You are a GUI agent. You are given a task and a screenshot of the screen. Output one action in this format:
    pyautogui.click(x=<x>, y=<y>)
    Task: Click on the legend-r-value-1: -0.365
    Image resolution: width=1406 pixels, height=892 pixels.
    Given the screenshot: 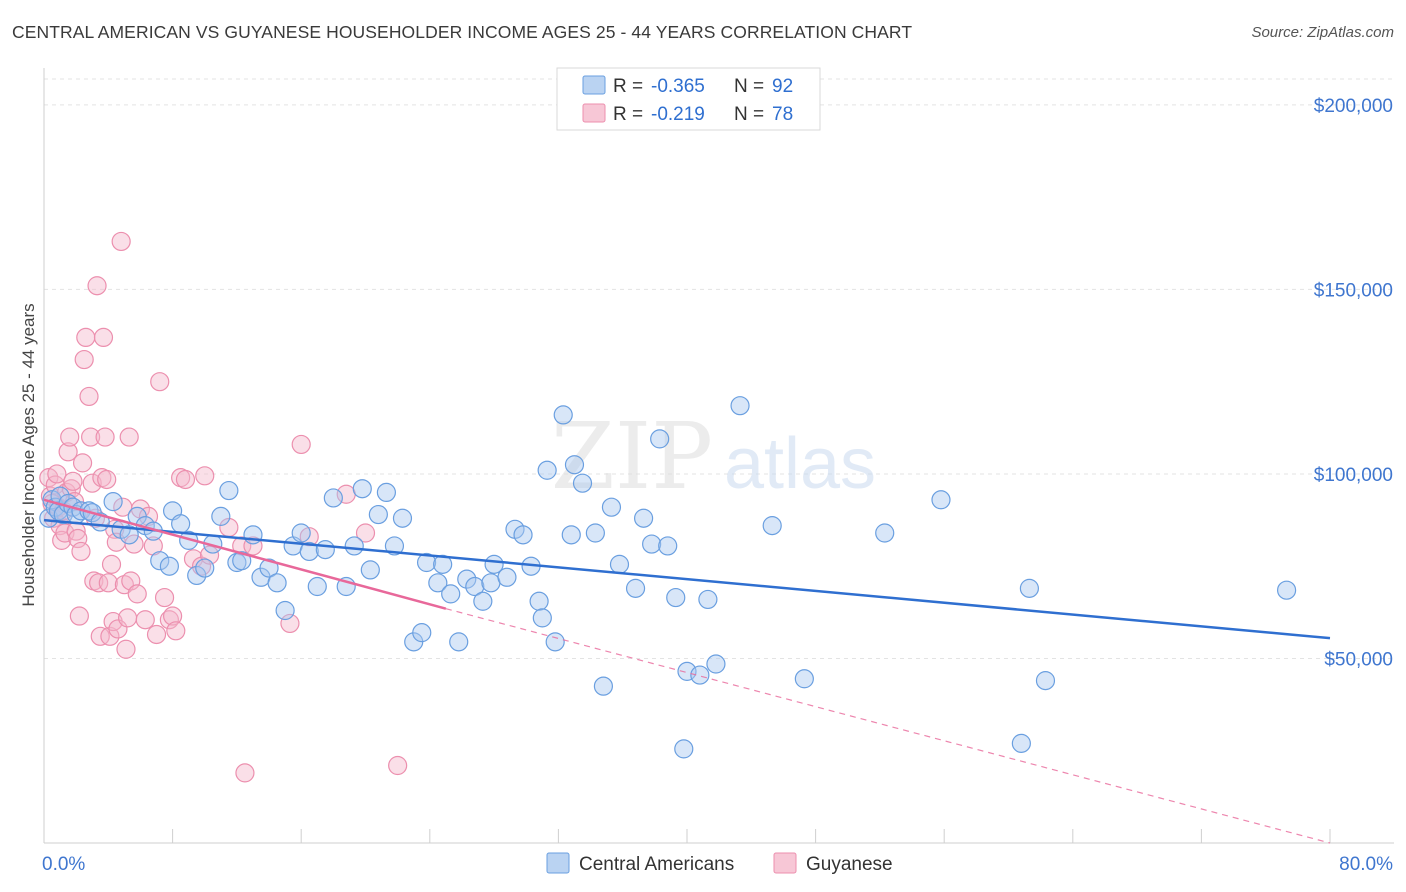 What is the action you would take?
    pyautogui.click(x=678, y=86)
    